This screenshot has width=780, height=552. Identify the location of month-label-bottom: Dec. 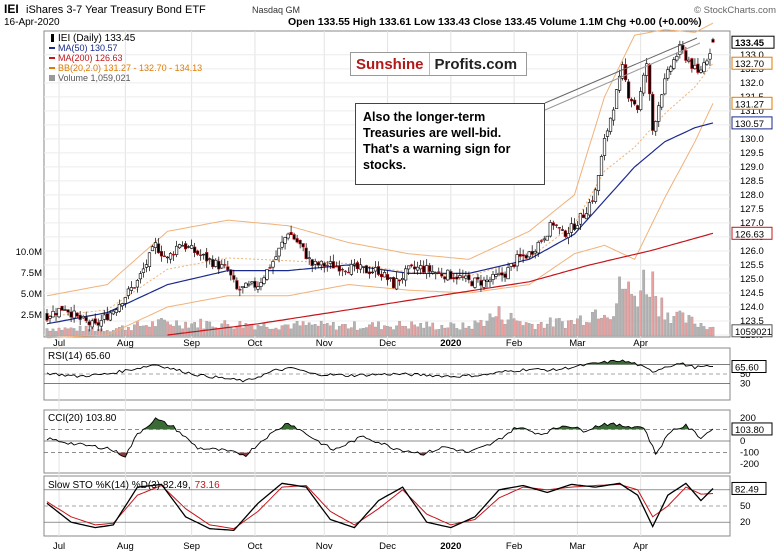
(387, 546).